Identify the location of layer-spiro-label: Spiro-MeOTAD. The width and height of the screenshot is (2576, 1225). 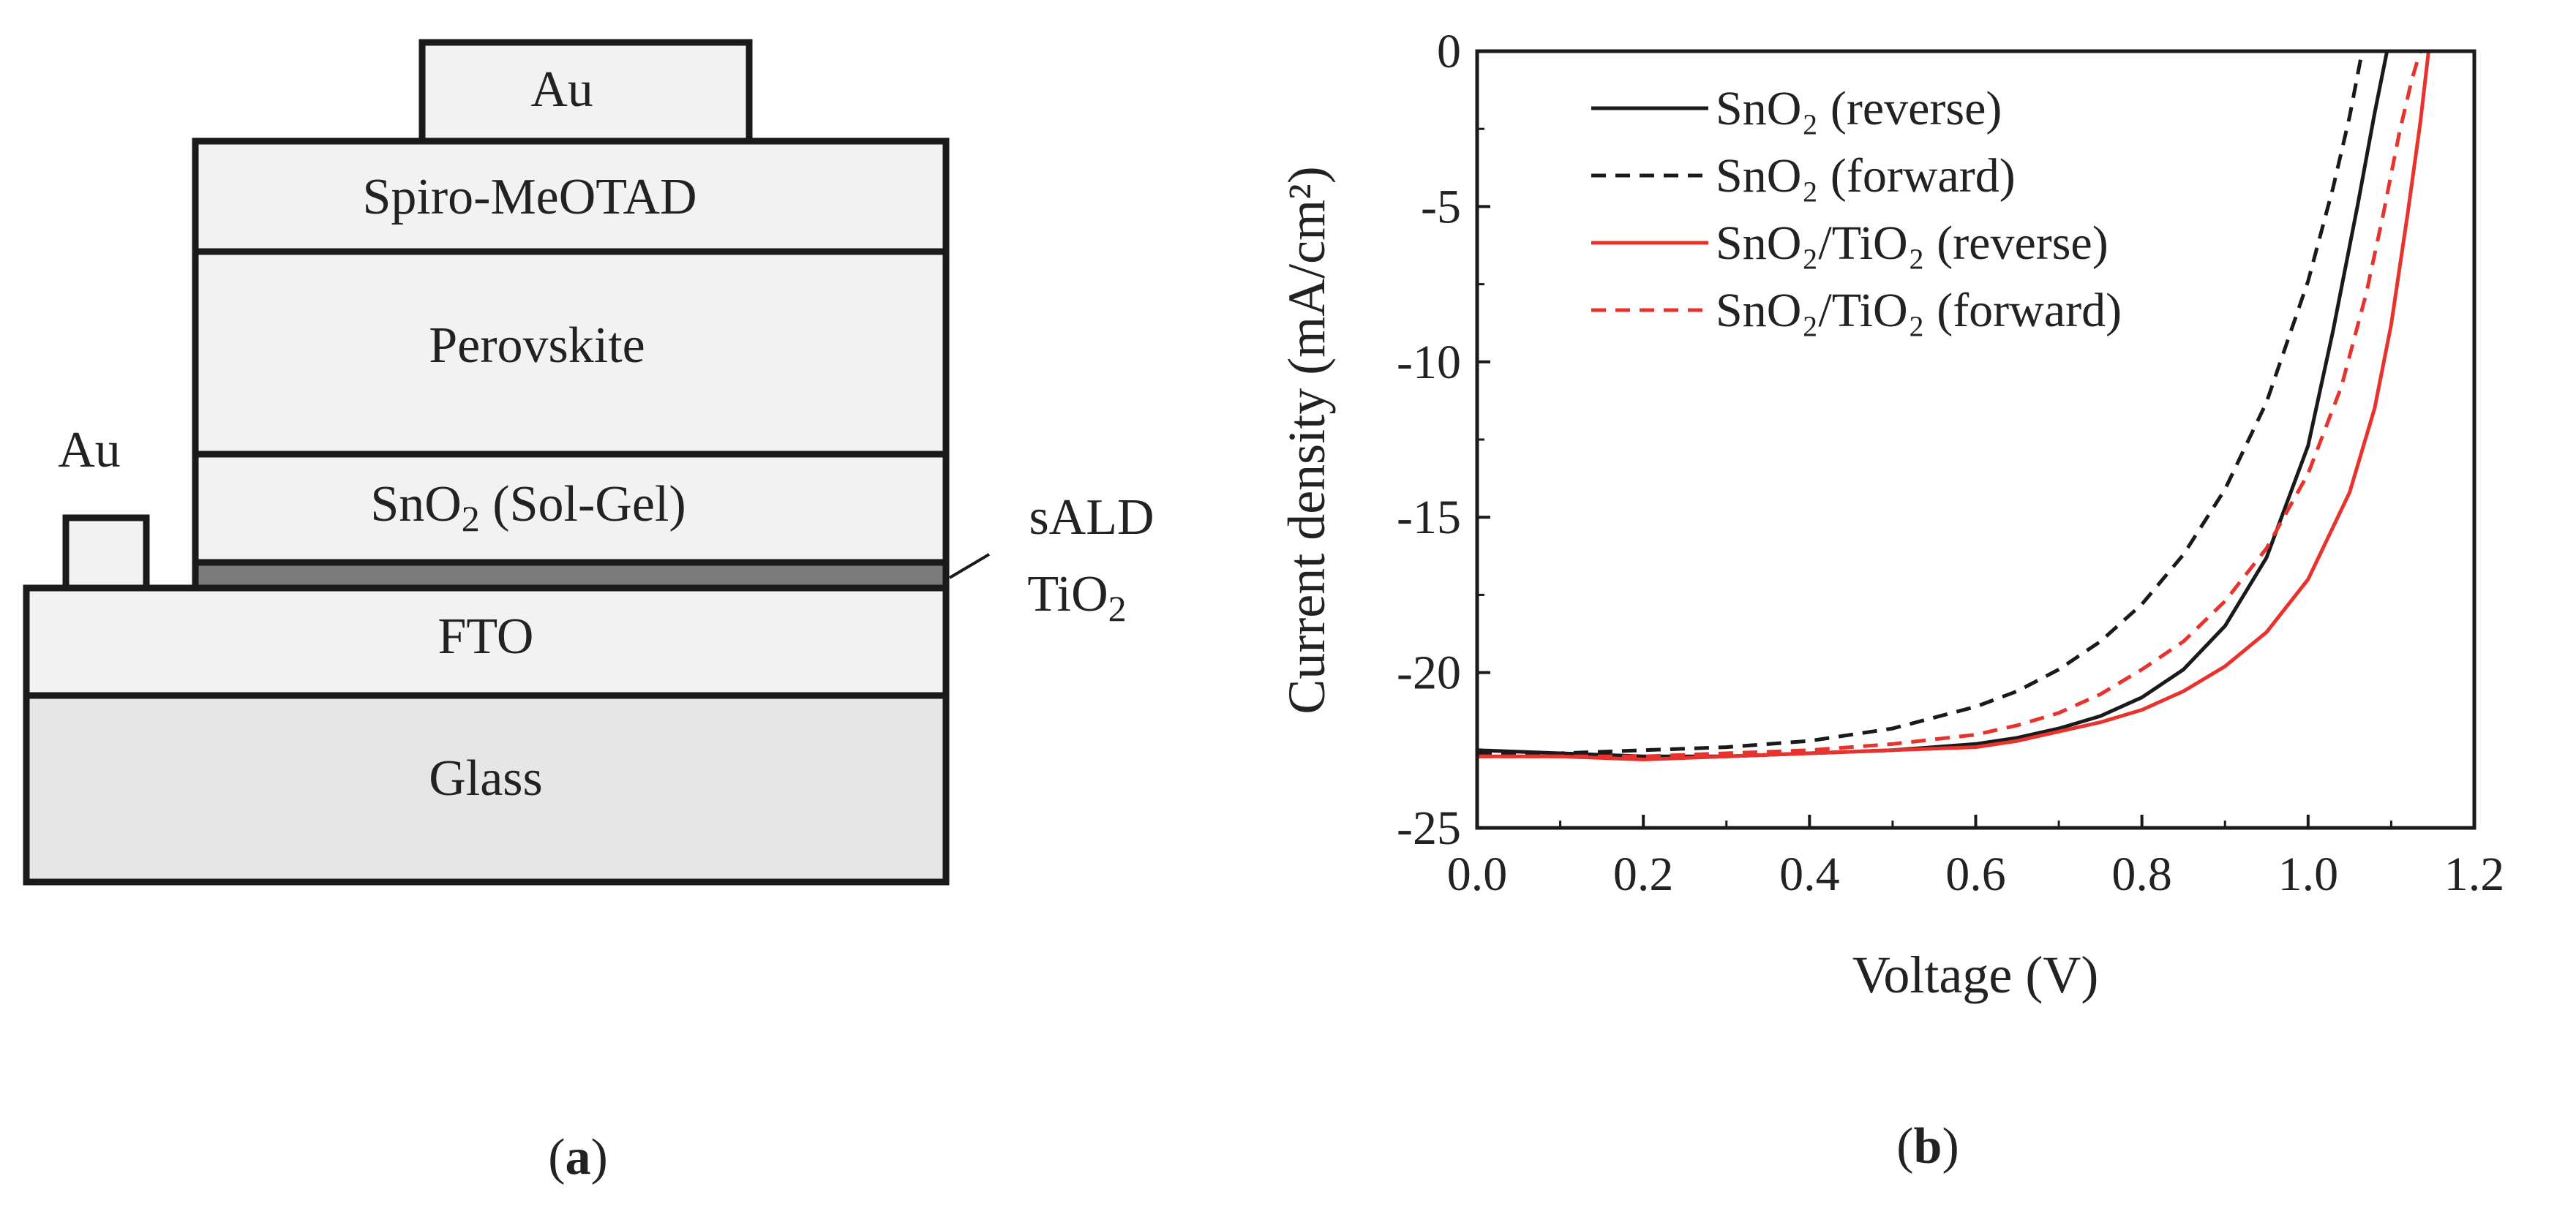
(529, 197).